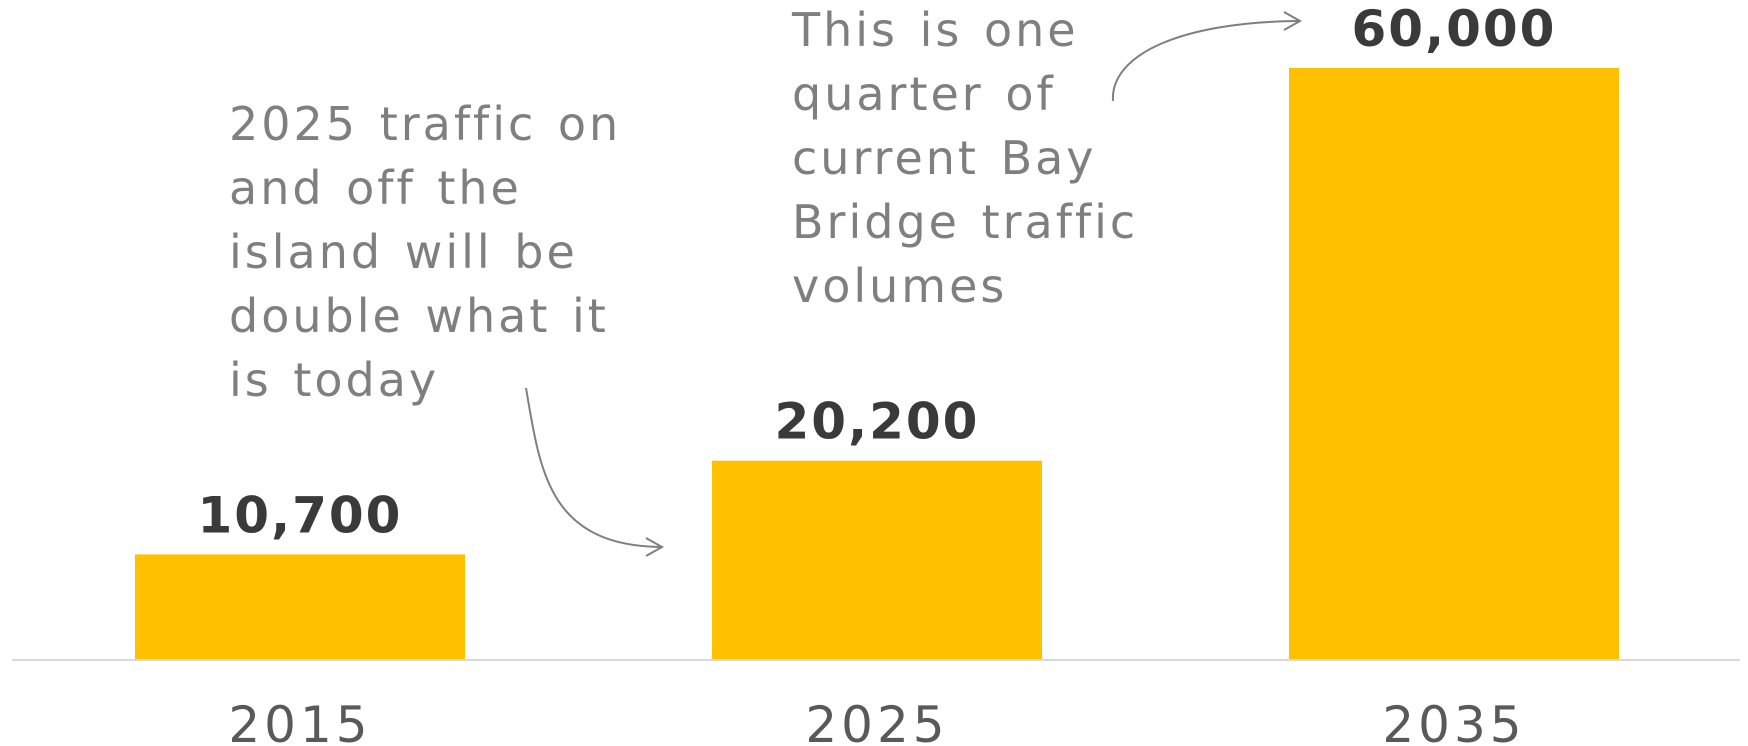 The height and width of the screenshot is (746, 1748). I want to click on value-label-2015: 10,700, so click(300, 515).